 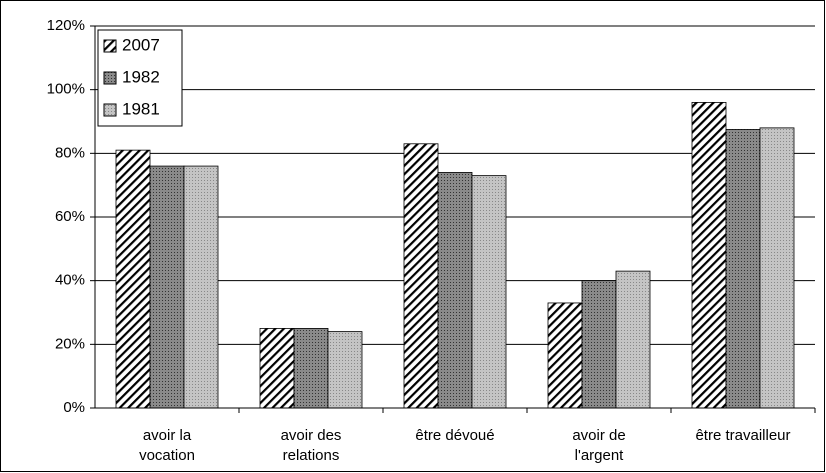 I want to click on legend-label: 1982, so click(x=141, y=76).